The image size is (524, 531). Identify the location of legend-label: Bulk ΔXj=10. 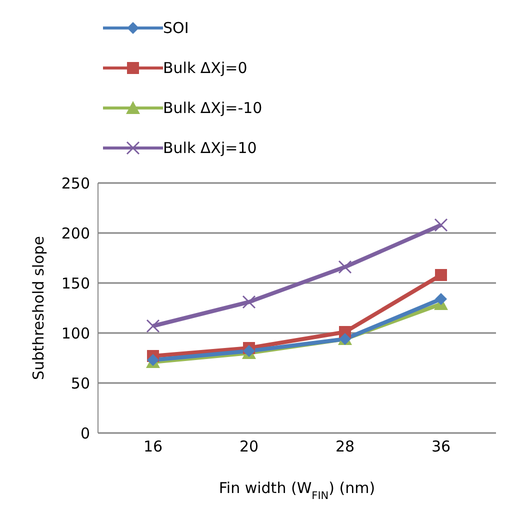
(210, 148).